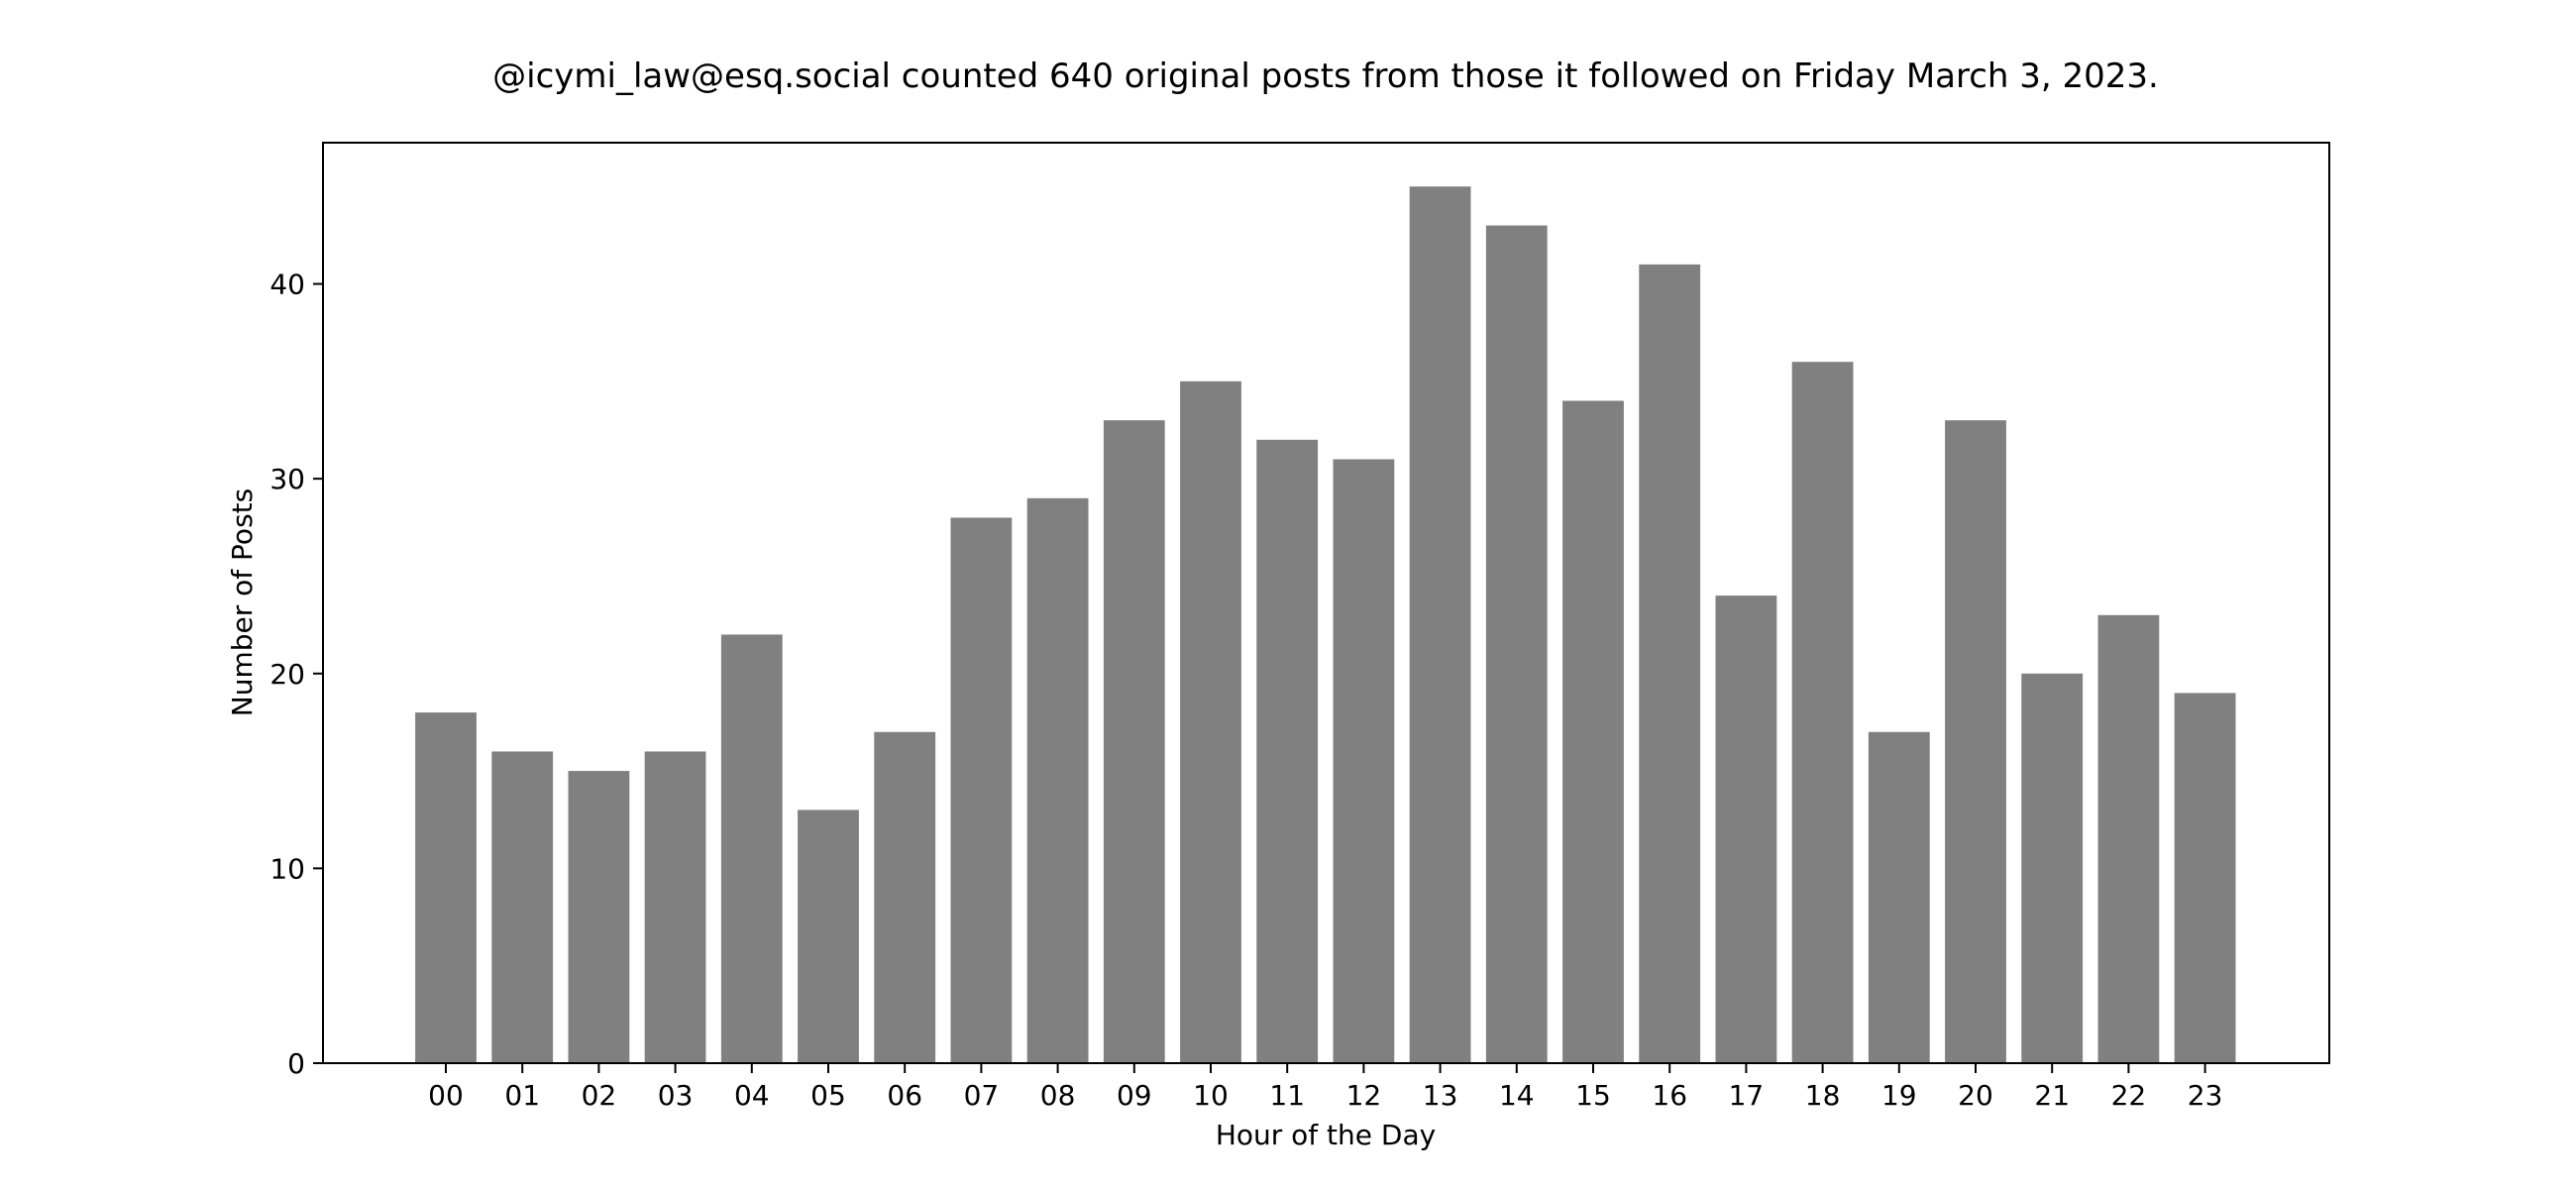 The image size is (2576, 1189). I want to click on y-axis-ticks: 0 10 20 30 40, so click(296, 675).